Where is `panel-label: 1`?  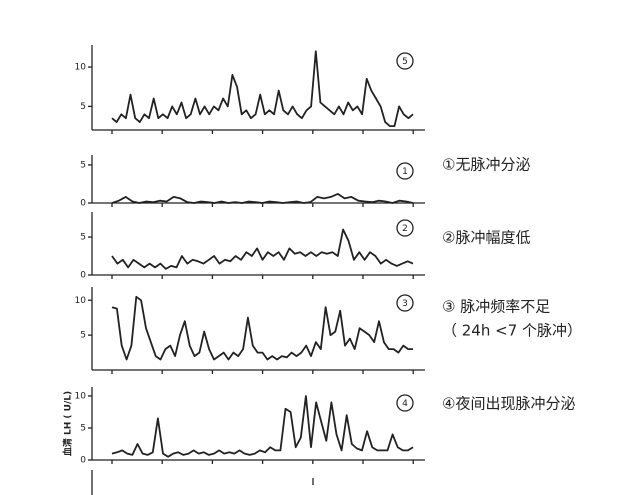
panel-label: 1 is located at coordinates (405, 172).